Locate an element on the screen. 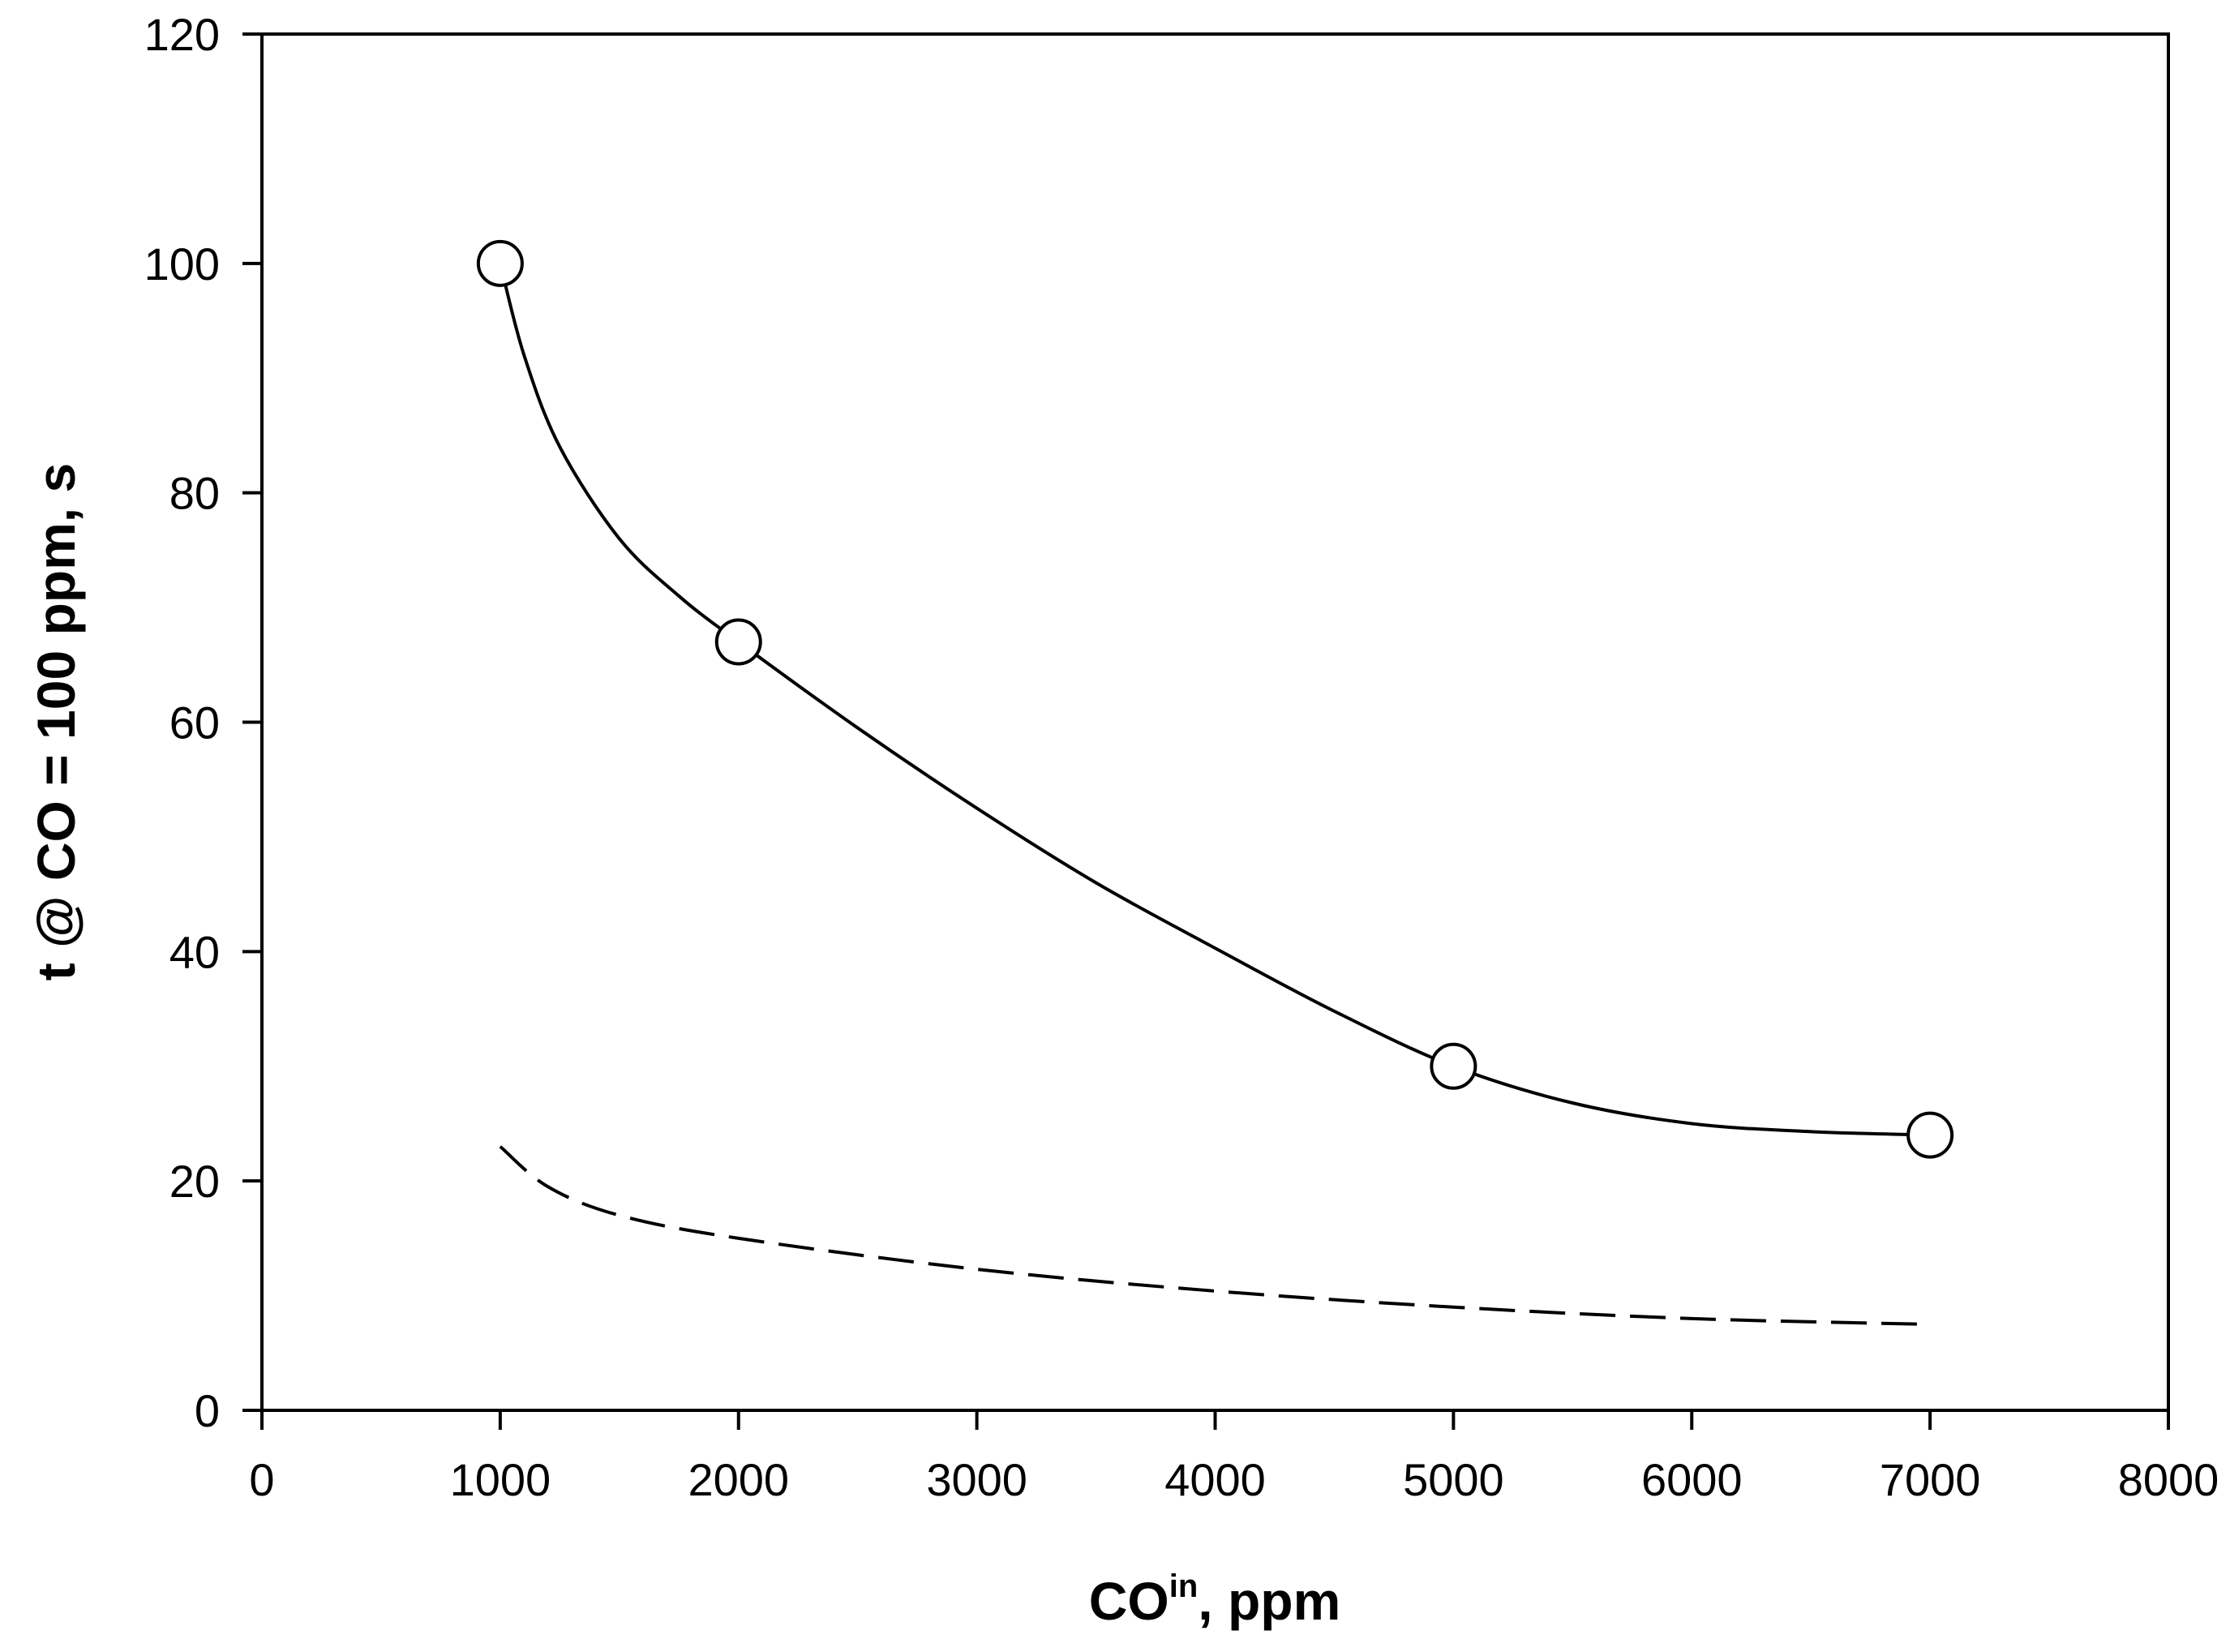 The height and width of the screenshot is (1652, 2230). x-tick-label: 6000 is located at coordinates (1692, 1479).